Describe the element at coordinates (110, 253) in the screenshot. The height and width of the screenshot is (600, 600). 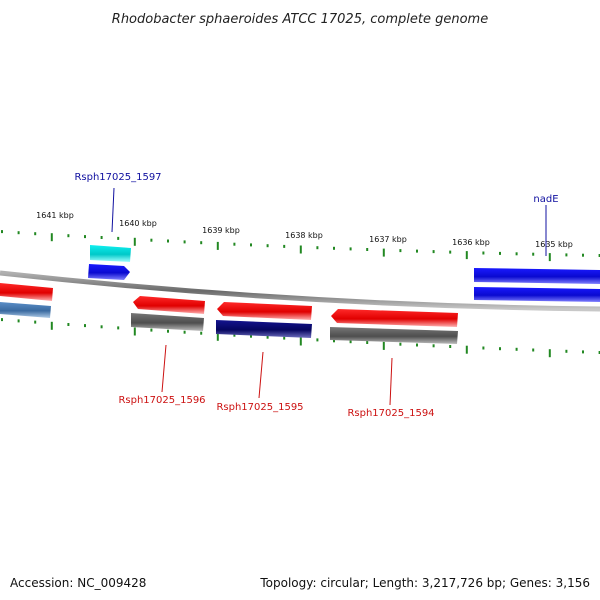
I see `gene-rsph1597-rna` at that location.